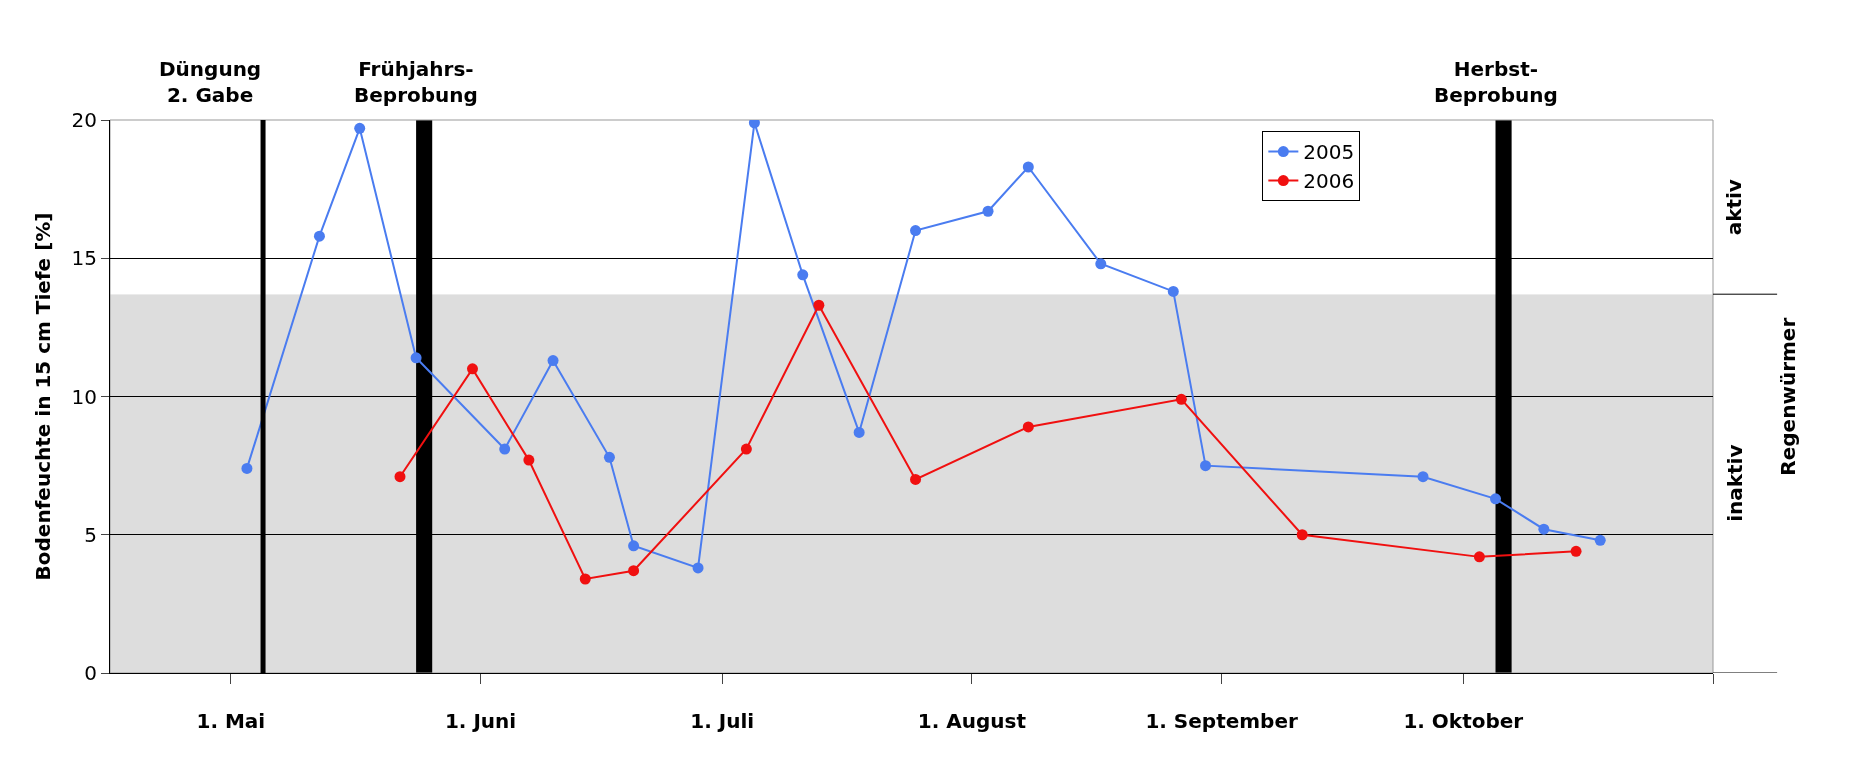  What do you see at coordinates (972, 721) in the screenshot?
I see `x-tick-label: 1. August` at bounding box center [972, 721].